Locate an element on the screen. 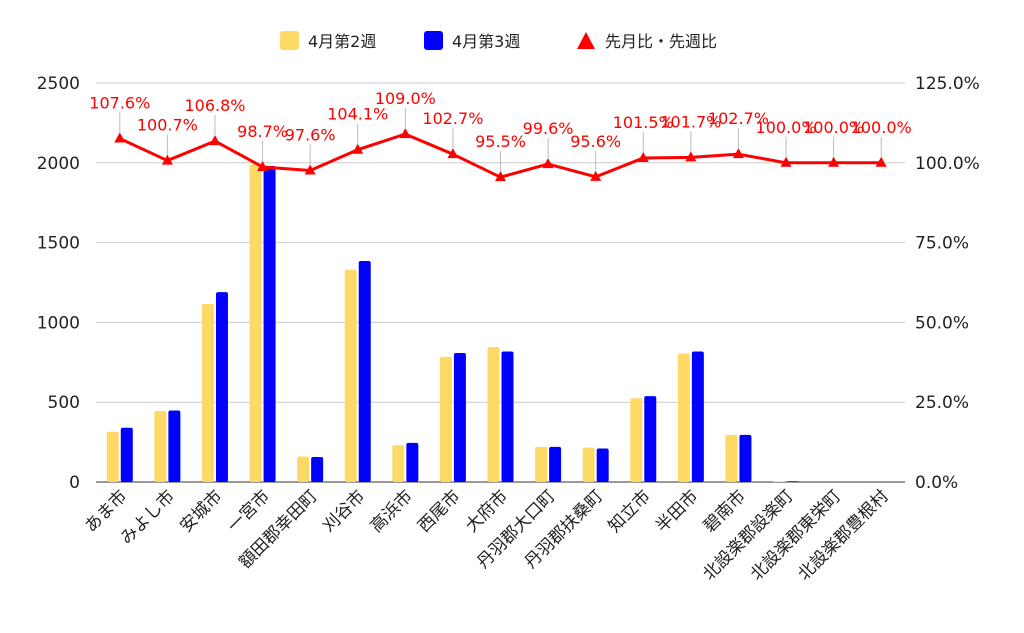  bar-0-week3 is located at coordinates (126, 454).